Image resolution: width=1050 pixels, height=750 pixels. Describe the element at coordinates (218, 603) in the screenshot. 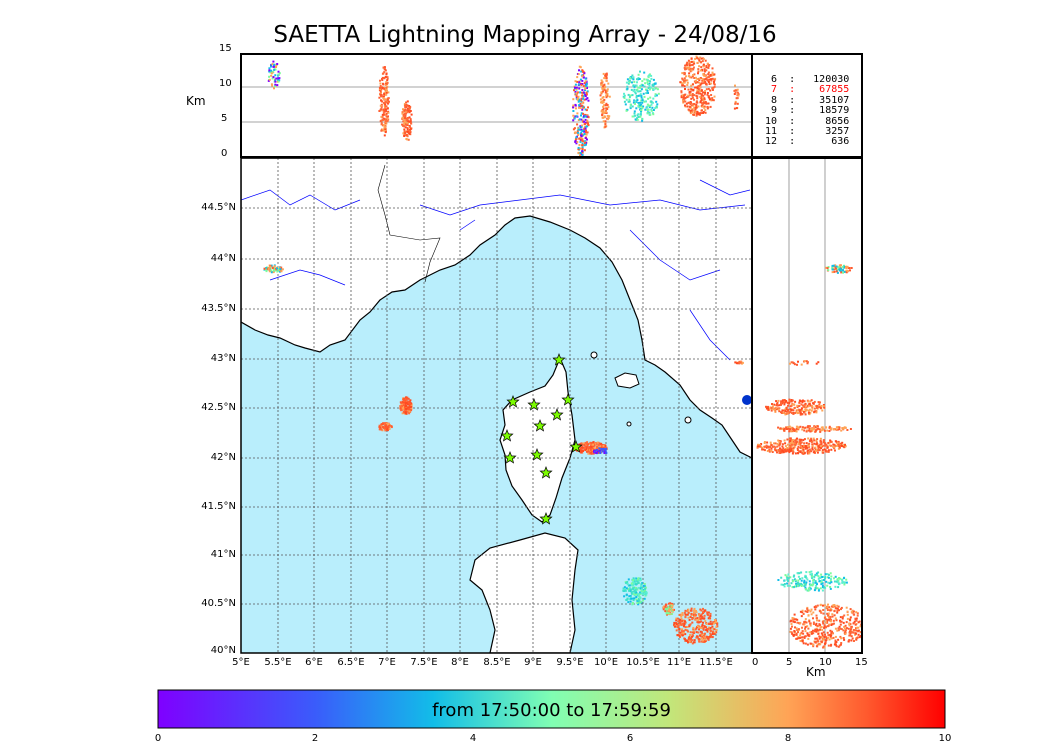

I see `lat-tick-label: 40.5°N` at that location.